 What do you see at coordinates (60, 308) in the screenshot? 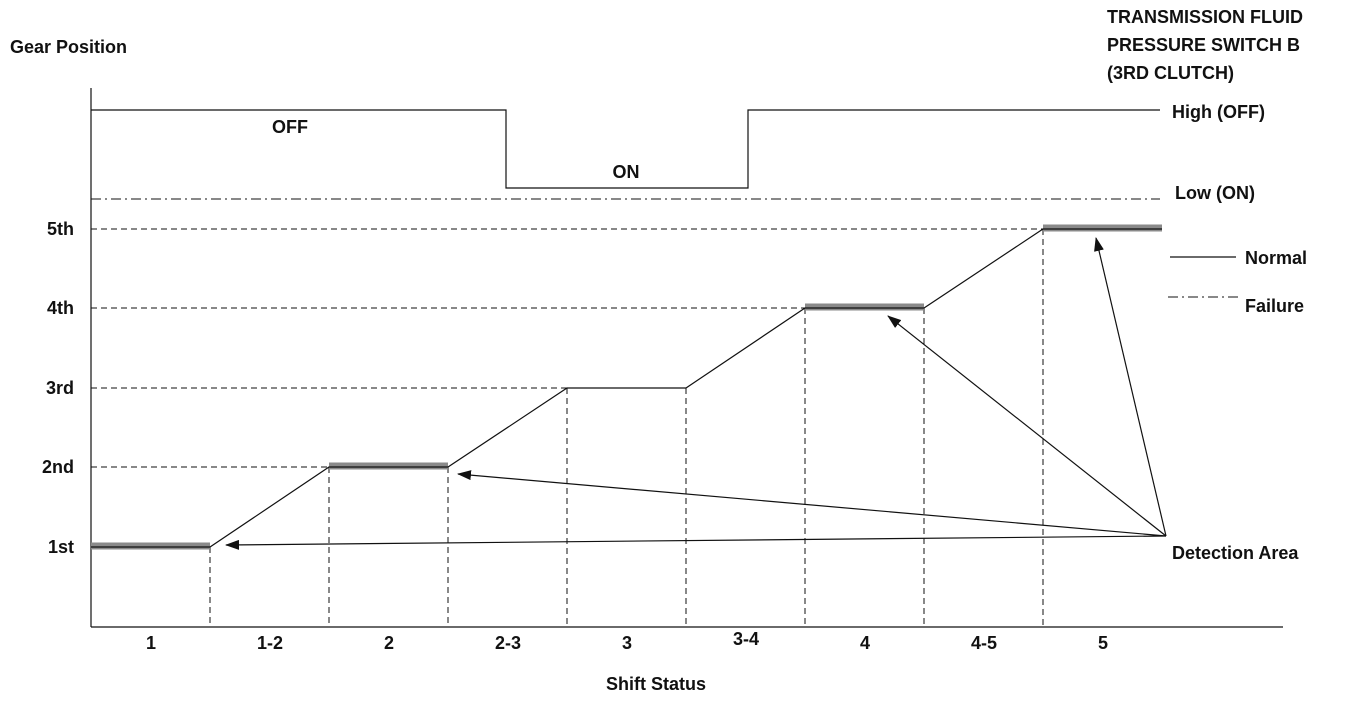
I see `gear-label: 4th` at bounding box center [60, 308].